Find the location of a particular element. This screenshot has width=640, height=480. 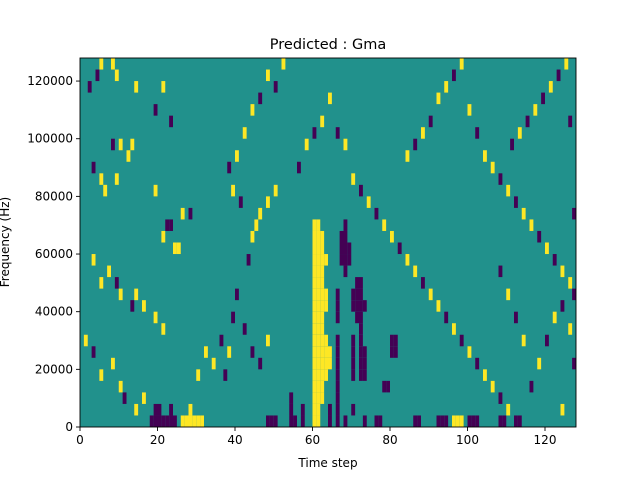

x-tick-label: 100 is located at coordinates (467, 440).